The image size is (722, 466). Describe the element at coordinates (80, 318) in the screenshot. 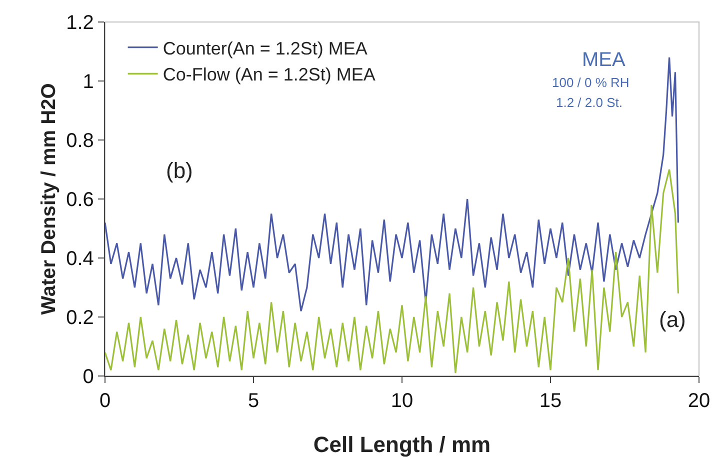

I see `y-tick-label: 0.2` at that location.